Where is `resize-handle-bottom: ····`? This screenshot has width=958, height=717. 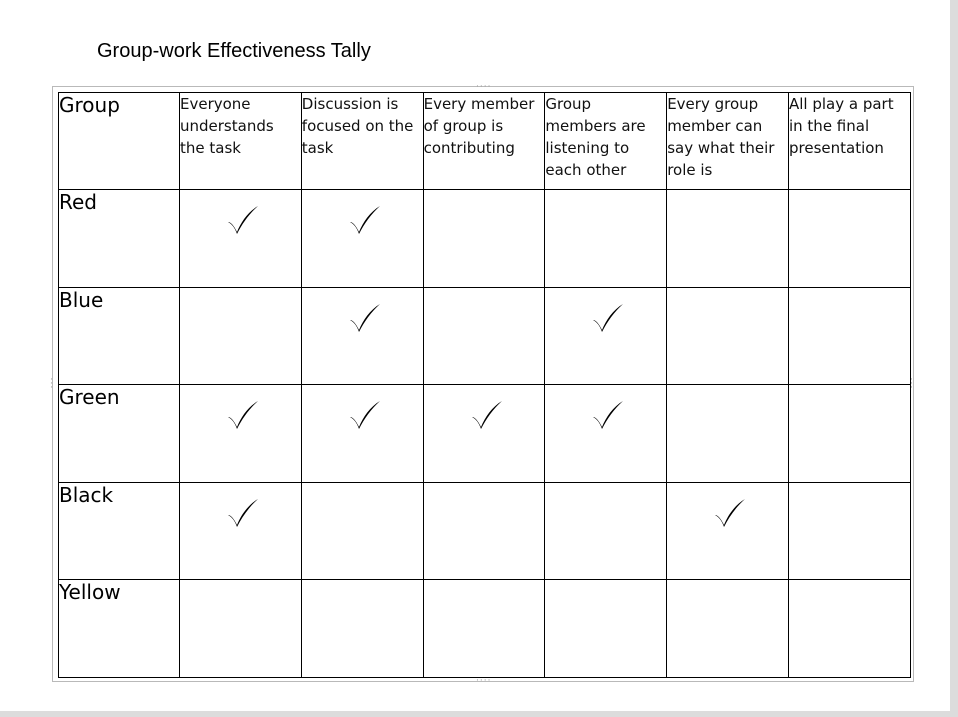
resize-handle-bottom: ···· is located at coordinates (484, 681).